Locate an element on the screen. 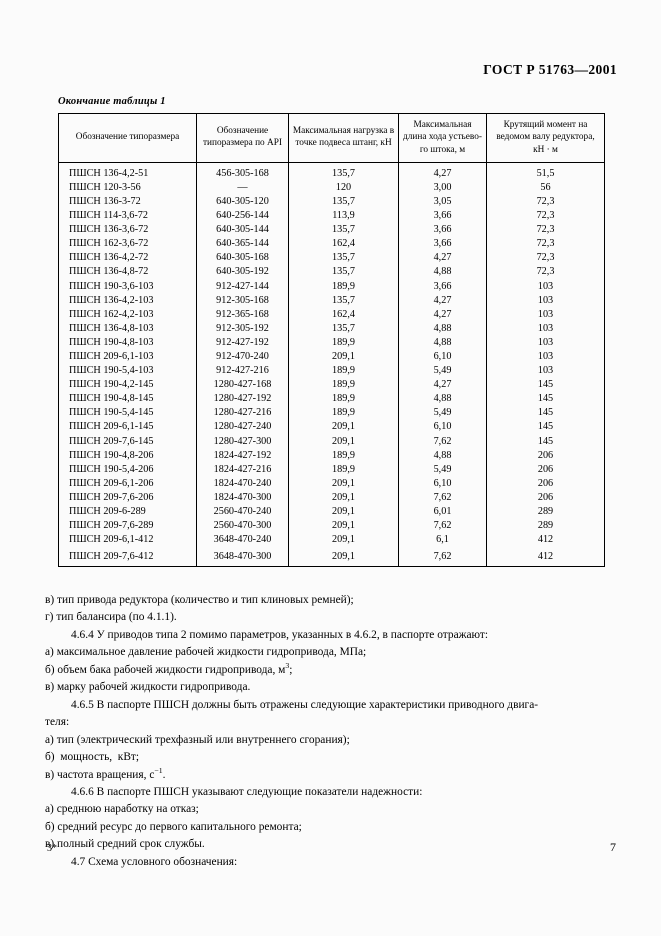  table-row: ПШСН 190-4,8-103 912-427-192 189,9 4,88 103 is located at coordinates (331, 343).